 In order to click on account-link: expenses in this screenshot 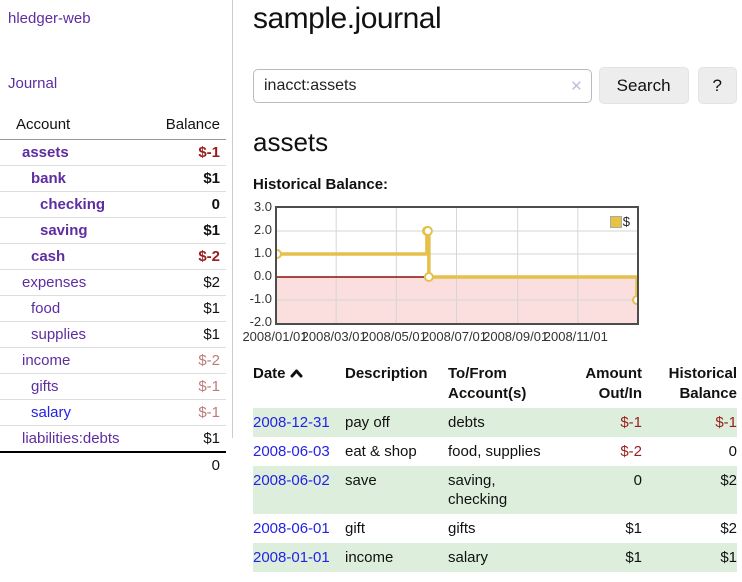, I will do `click(54, 282)`.